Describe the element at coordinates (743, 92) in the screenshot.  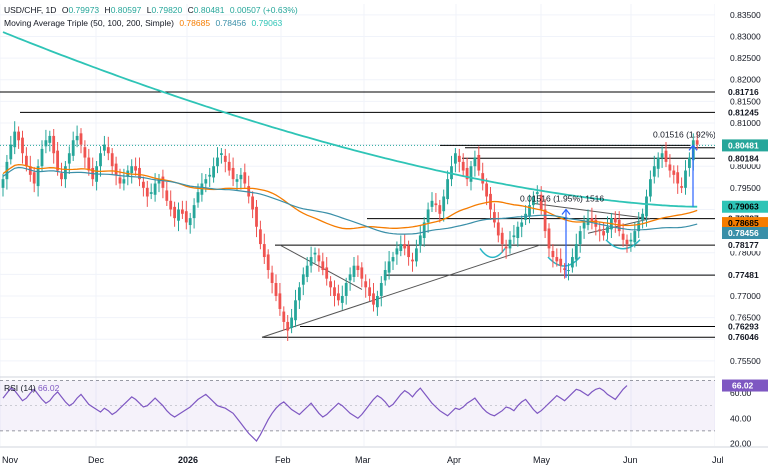
I see `price-level-badge: 0.81716` at that location.